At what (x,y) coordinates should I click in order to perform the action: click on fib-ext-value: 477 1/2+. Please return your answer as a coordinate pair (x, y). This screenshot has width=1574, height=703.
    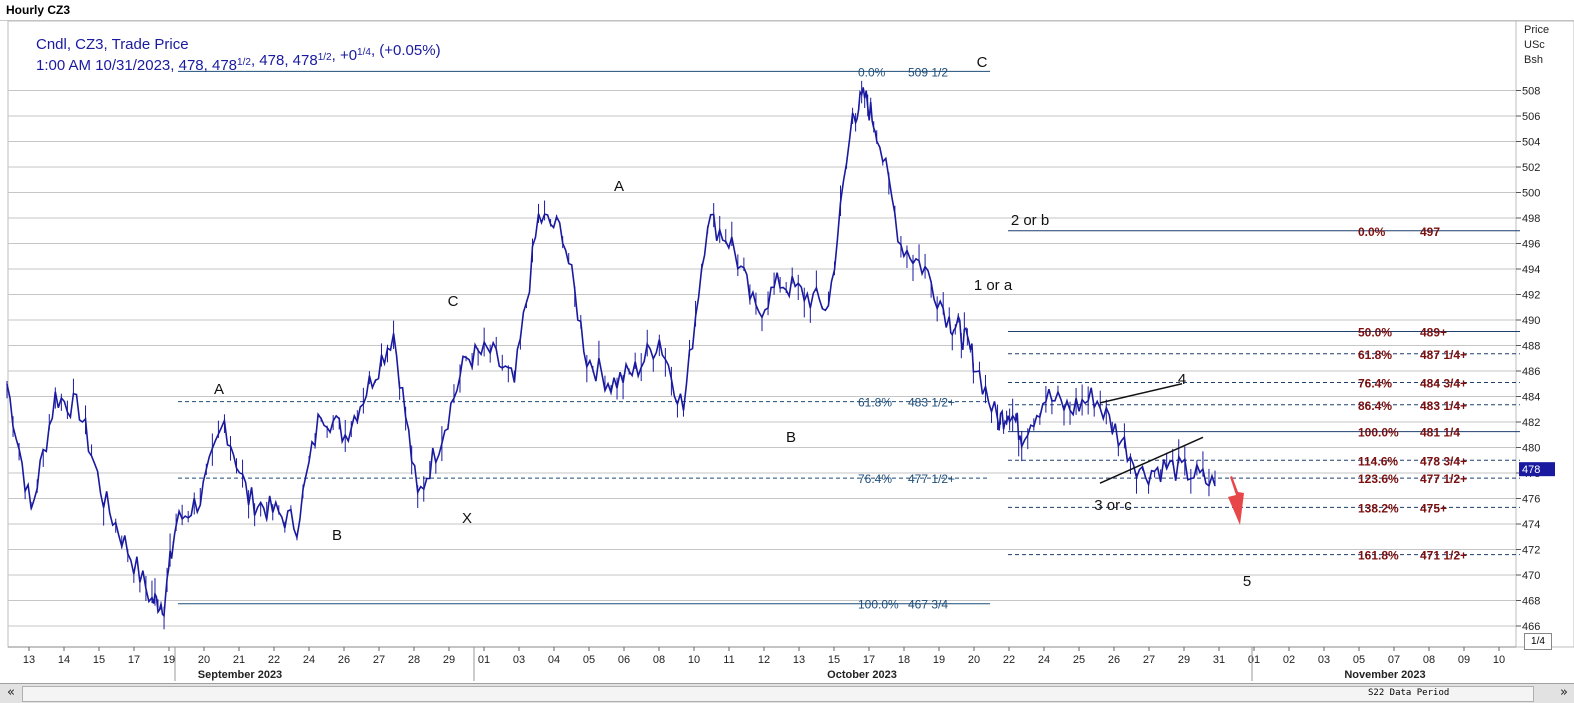
    Looking at the image, I should click on (1443, 479).